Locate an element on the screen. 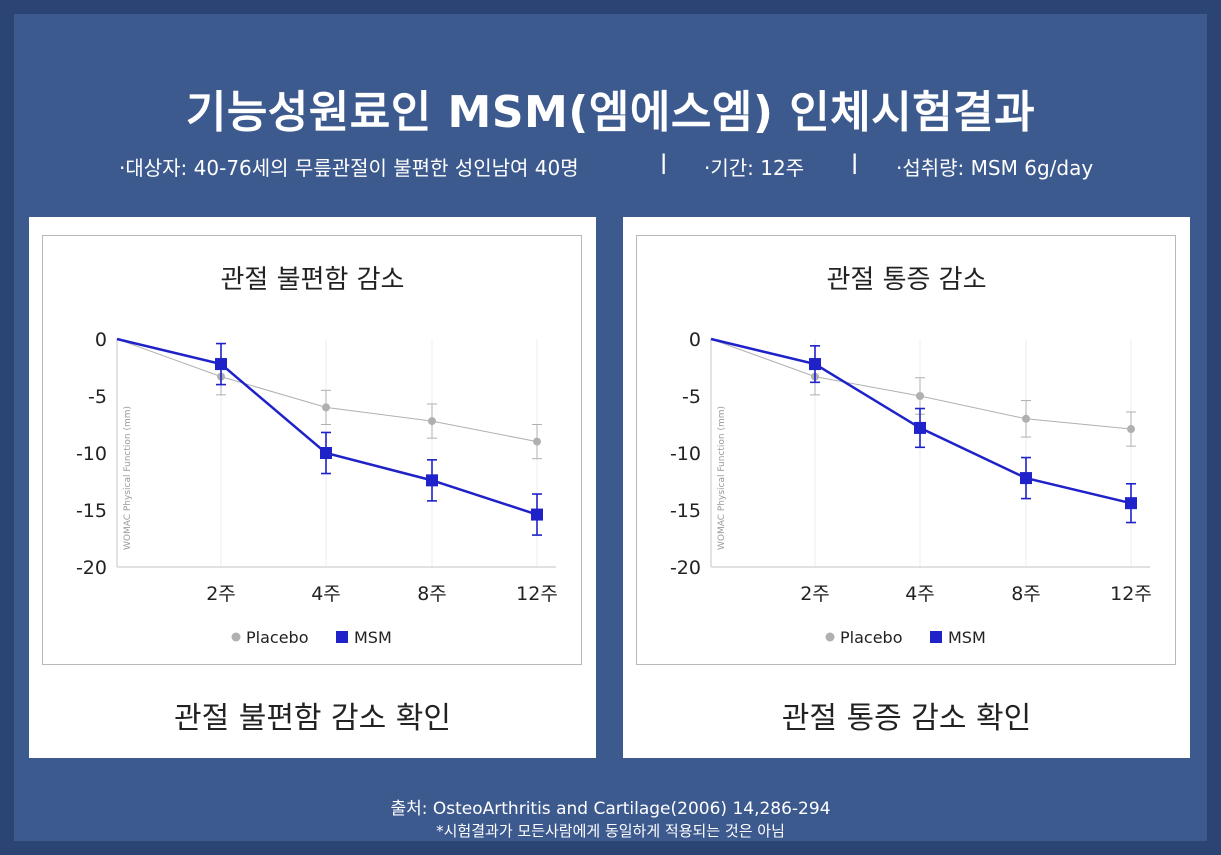  disclaimer-note: *시험결과가 모든사람에게 동일하게 적용되는 것은 아님 is located at coordinates (610, 831).